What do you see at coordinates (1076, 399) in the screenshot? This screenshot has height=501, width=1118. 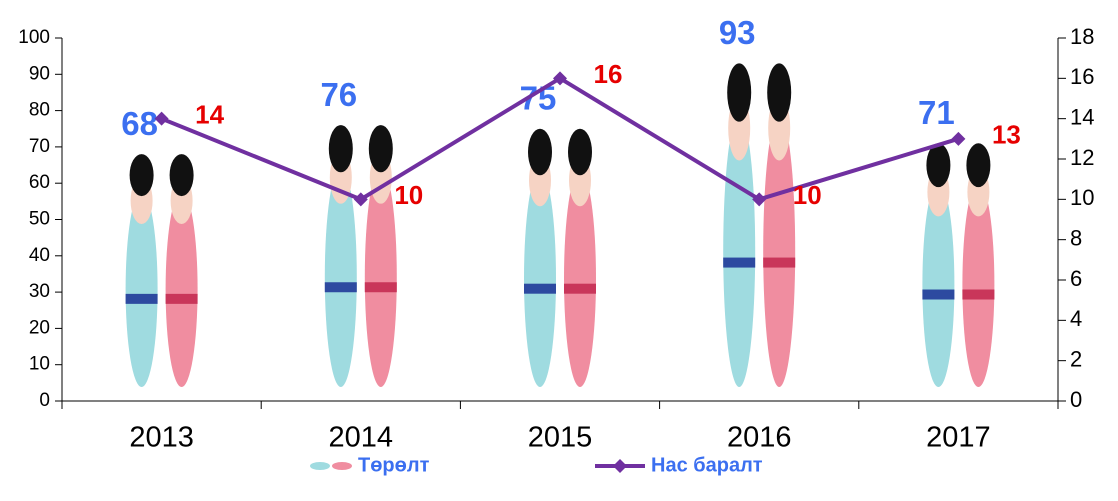 I see `y2-tick-label: 0` at bounding box center [1076, 399].